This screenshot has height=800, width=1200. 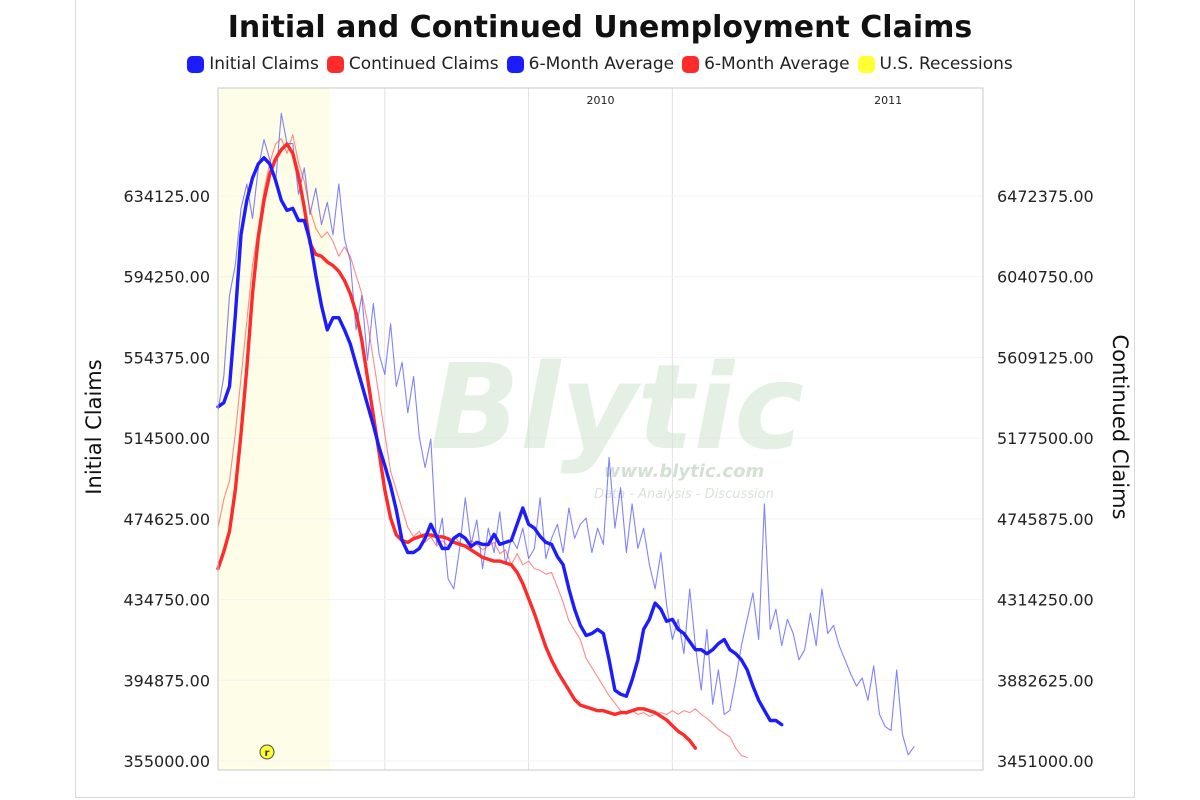 What do you see at coordinates (166, 196) in the screenshot?
I see `y-left-tick-label: 634125.00` at bounding box center [166, 196].